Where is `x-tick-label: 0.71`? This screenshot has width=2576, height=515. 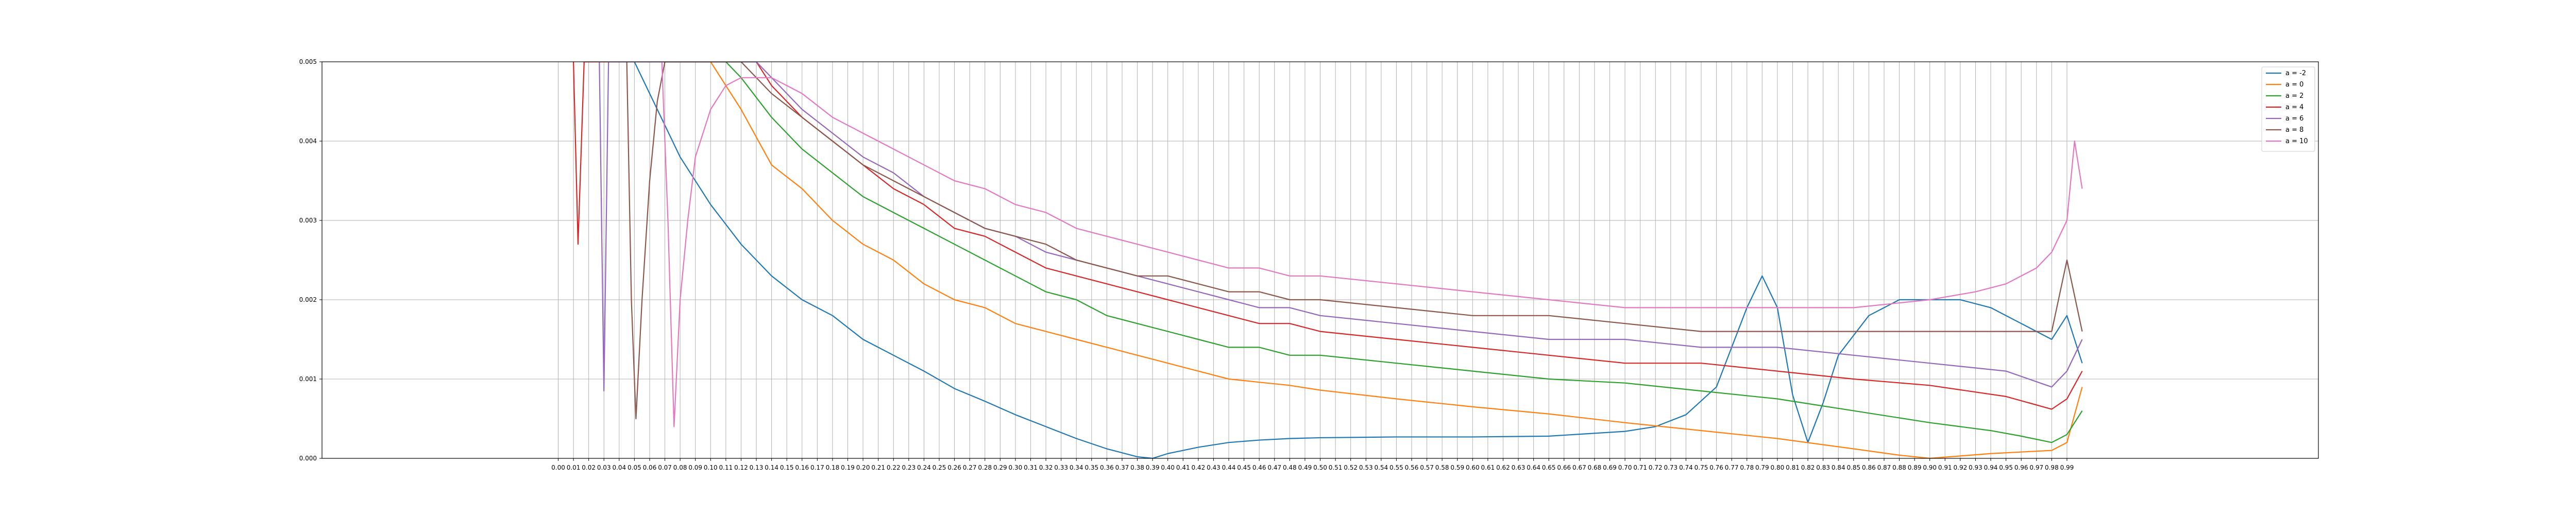 x-tick-label: 0.71 is located at coordinates (1640, 467).